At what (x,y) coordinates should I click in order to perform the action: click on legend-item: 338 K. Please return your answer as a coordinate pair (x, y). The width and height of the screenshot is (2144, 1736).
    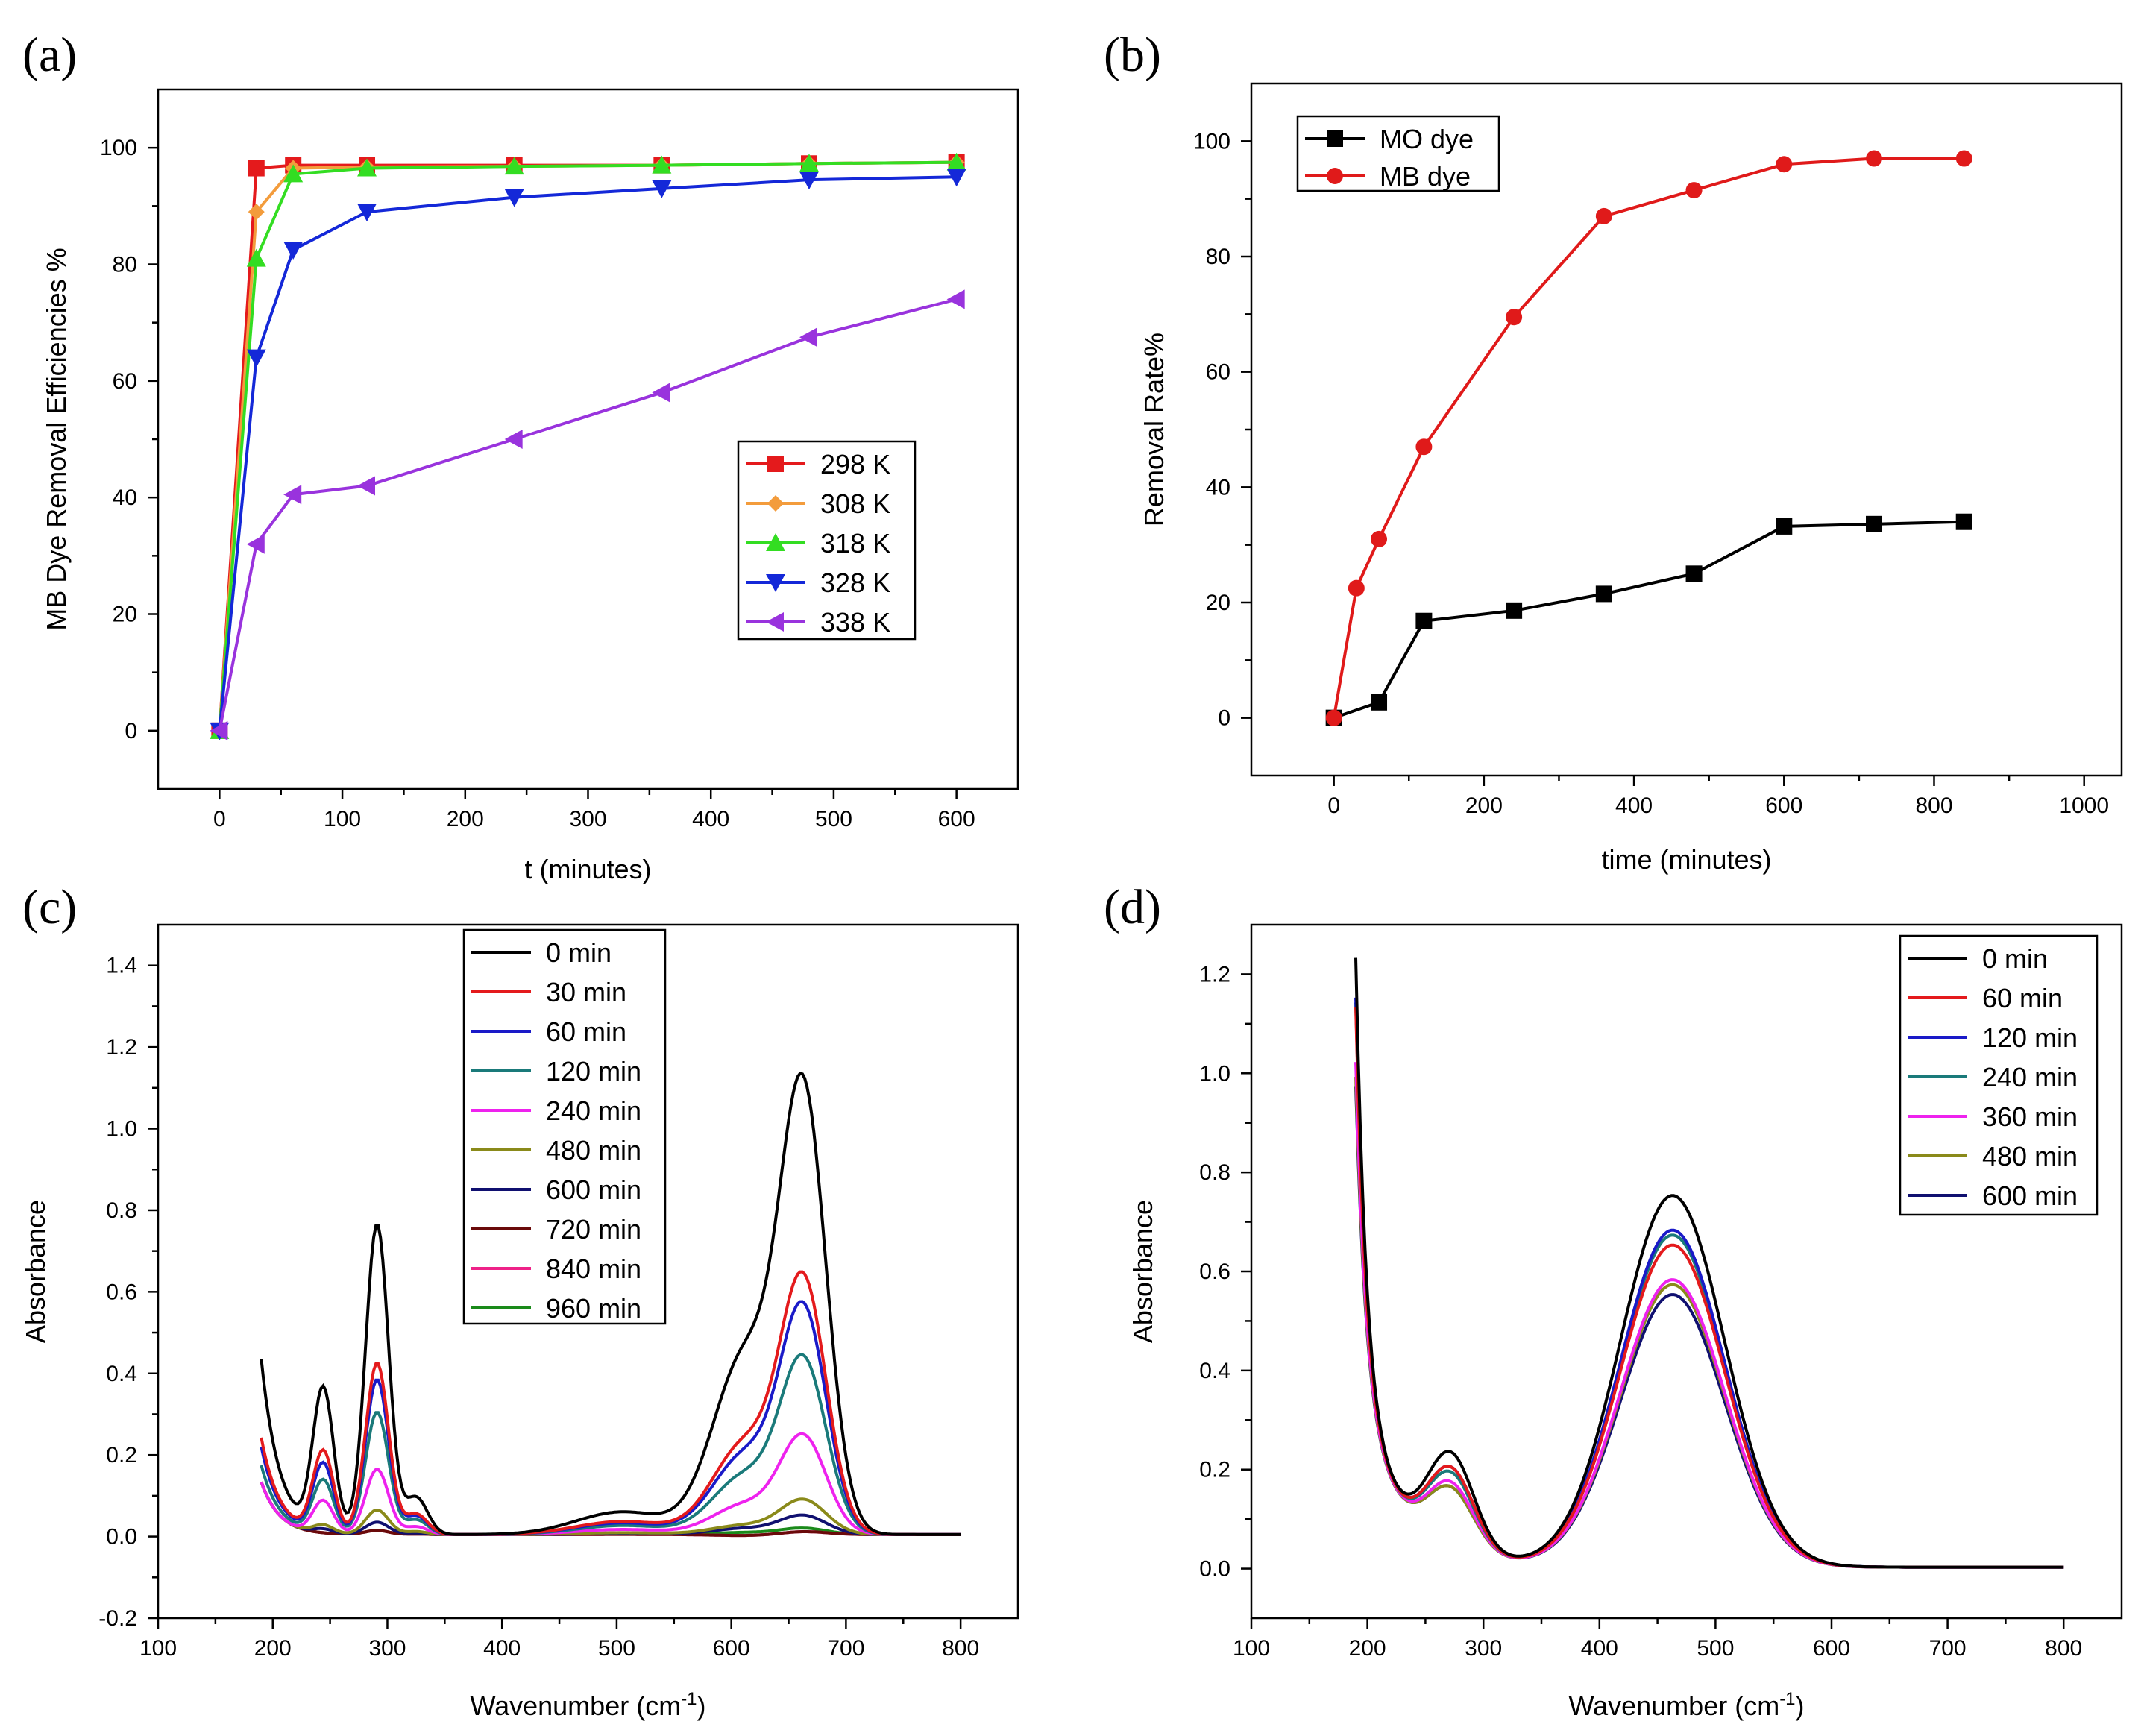
    Looking at the image, I should click on (818, 622).